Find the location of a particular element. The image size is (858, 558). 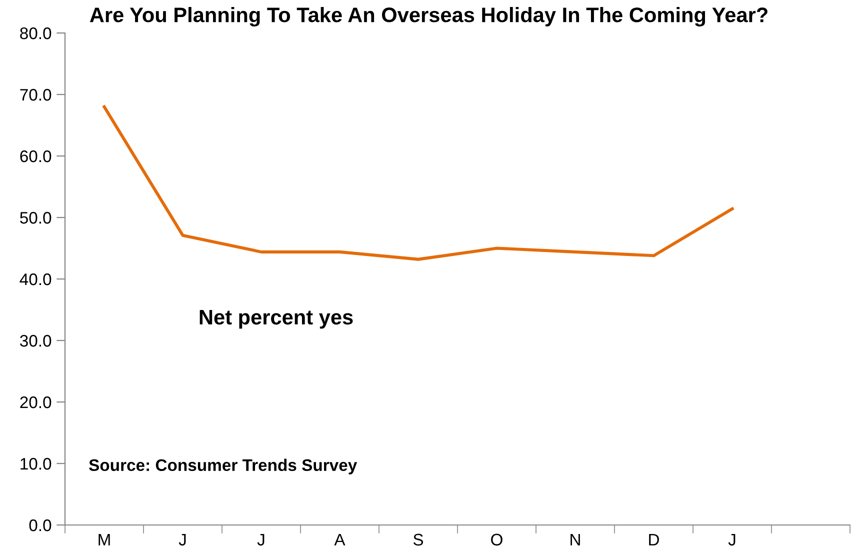

y-tick-label: 80.0 is located at coordinates (36, 33).